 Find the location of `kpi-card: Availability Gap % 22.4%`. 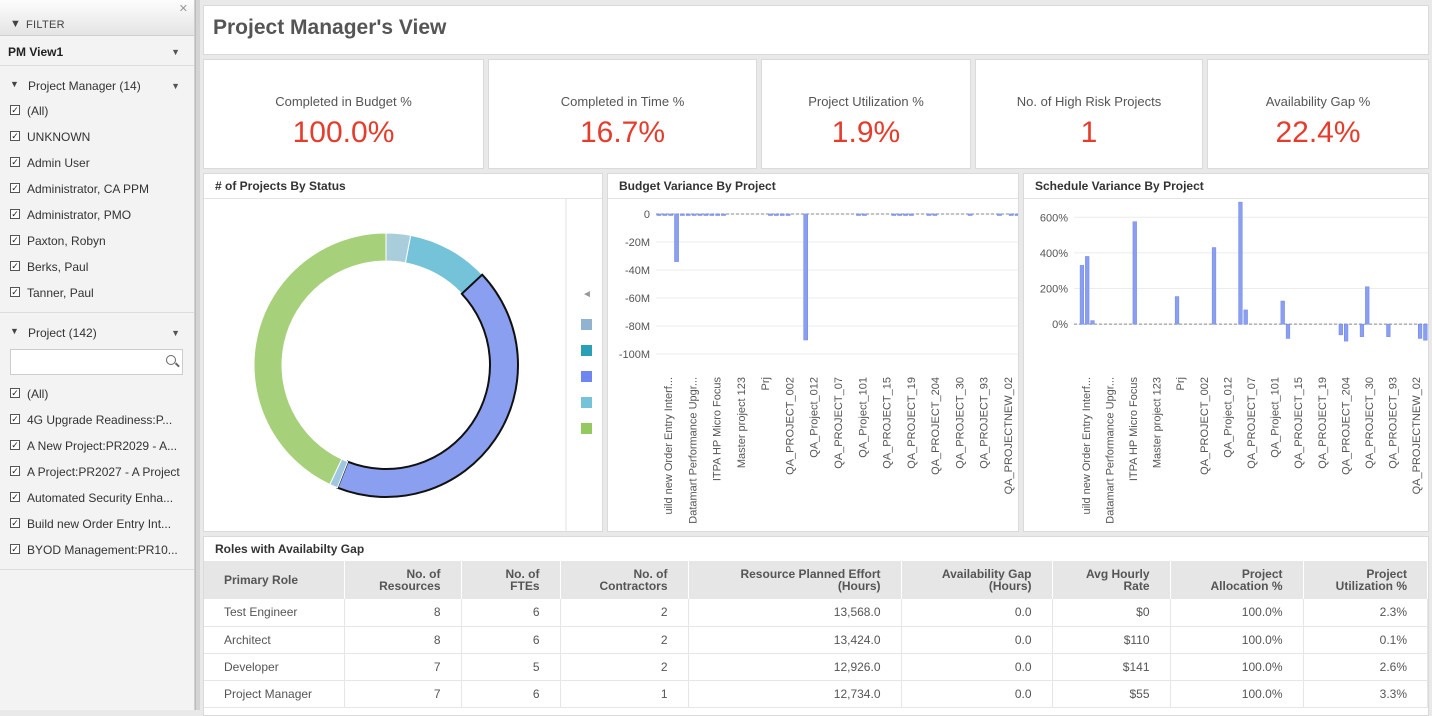

kpi-card: Availability Gap % 22.4% is located at coordinates (1318, 114).